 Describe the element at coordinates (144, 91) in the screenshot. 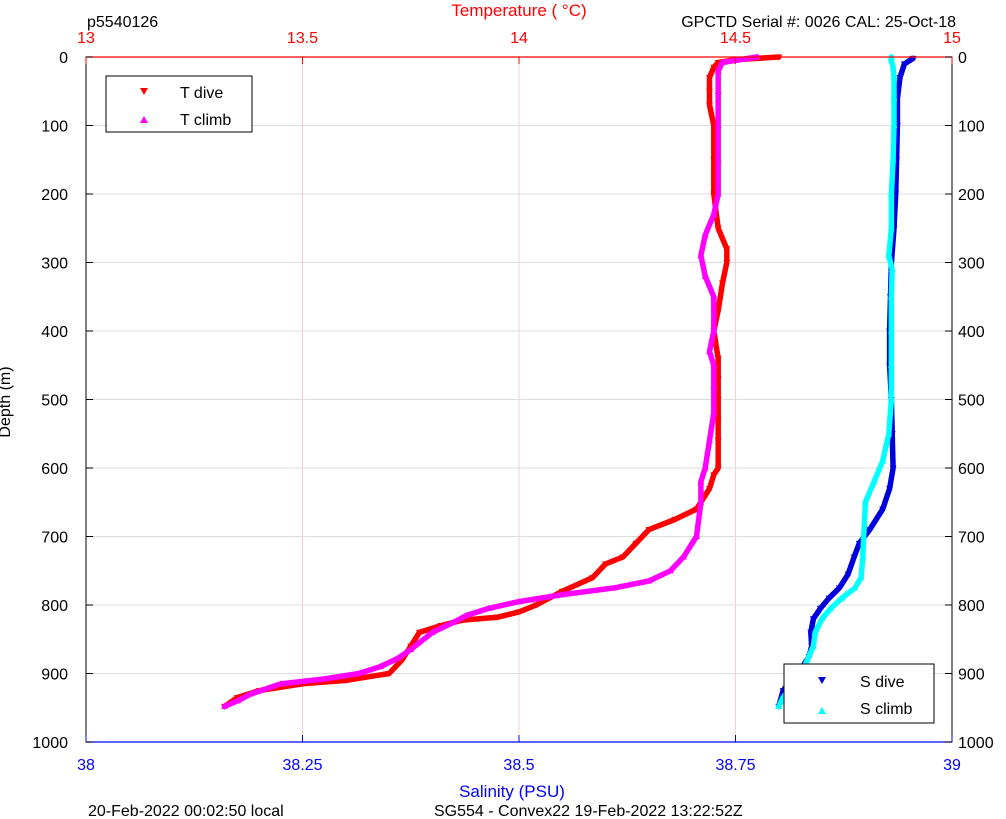

I see `legend-t-dive-marker` at that location.